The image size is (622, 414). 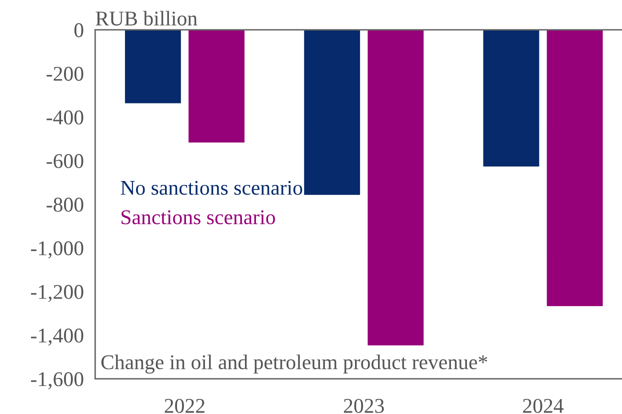 What do you see at coordinates (364, 405) in the screenshot?
I see `x-tick-label: 2023` at bounding box center [364, 405].